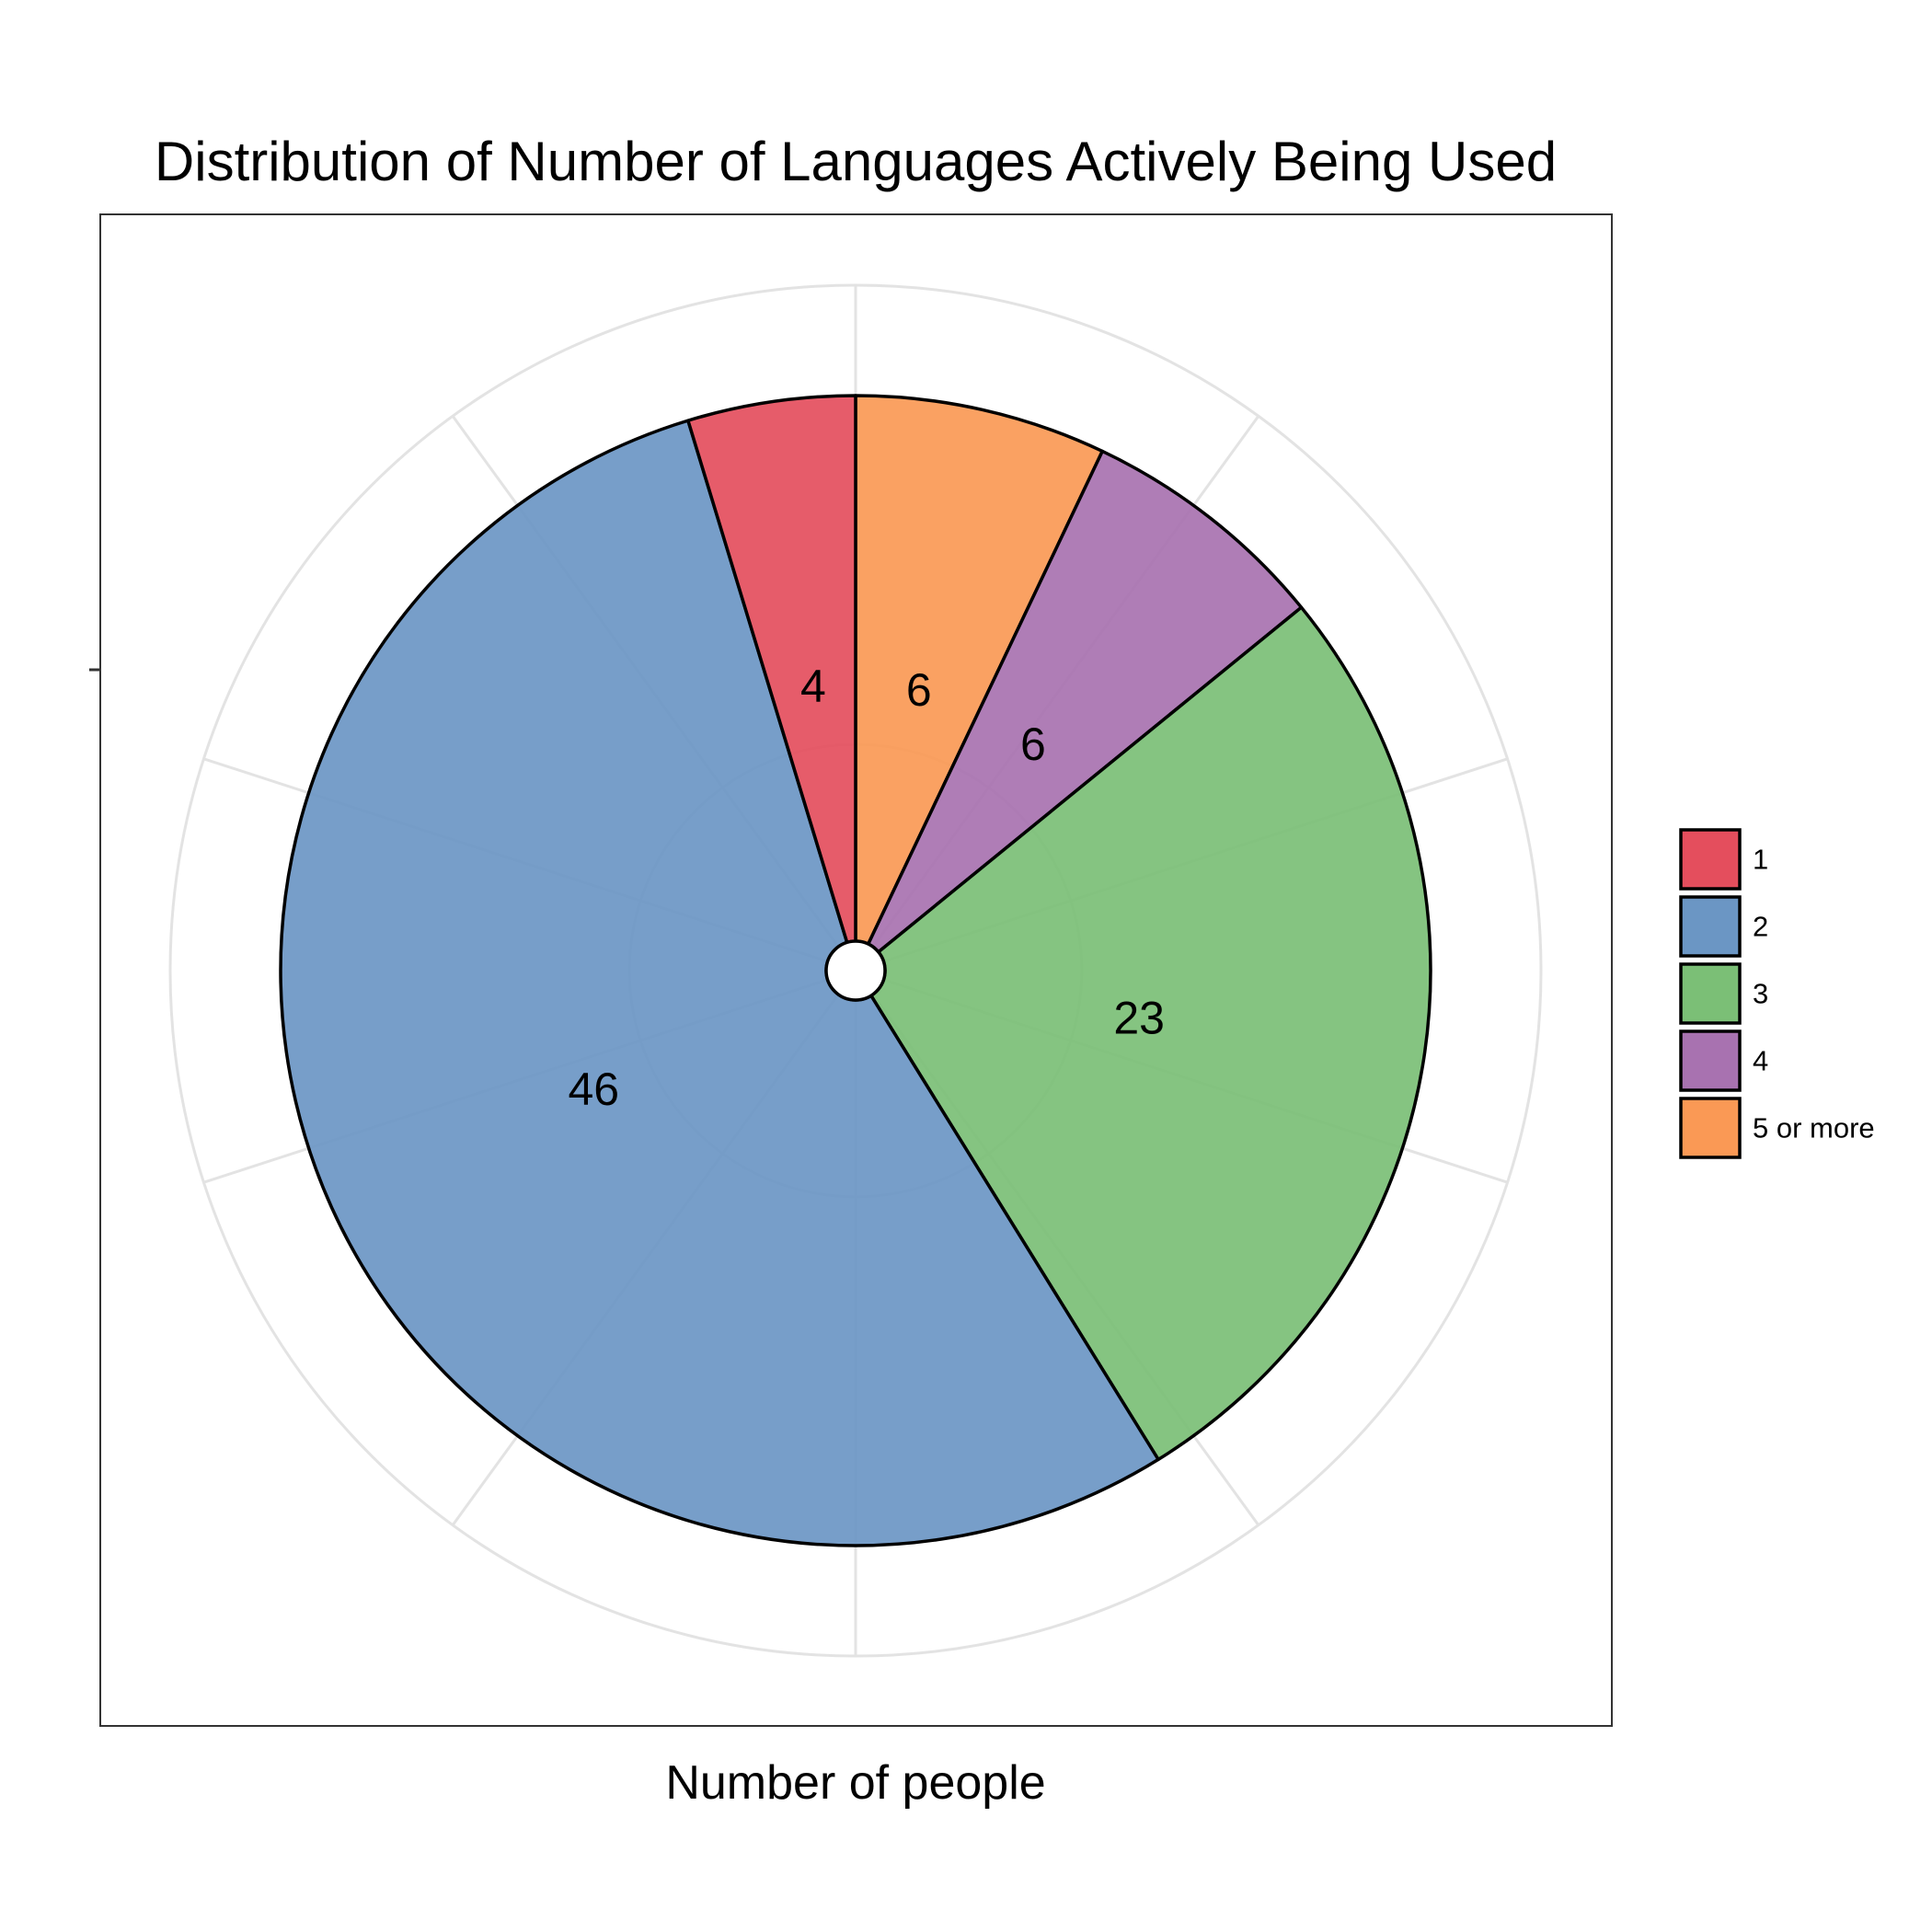 The image size is (1932, 1932). I want to click on legend-label-1: 1, so click(1760, 860).